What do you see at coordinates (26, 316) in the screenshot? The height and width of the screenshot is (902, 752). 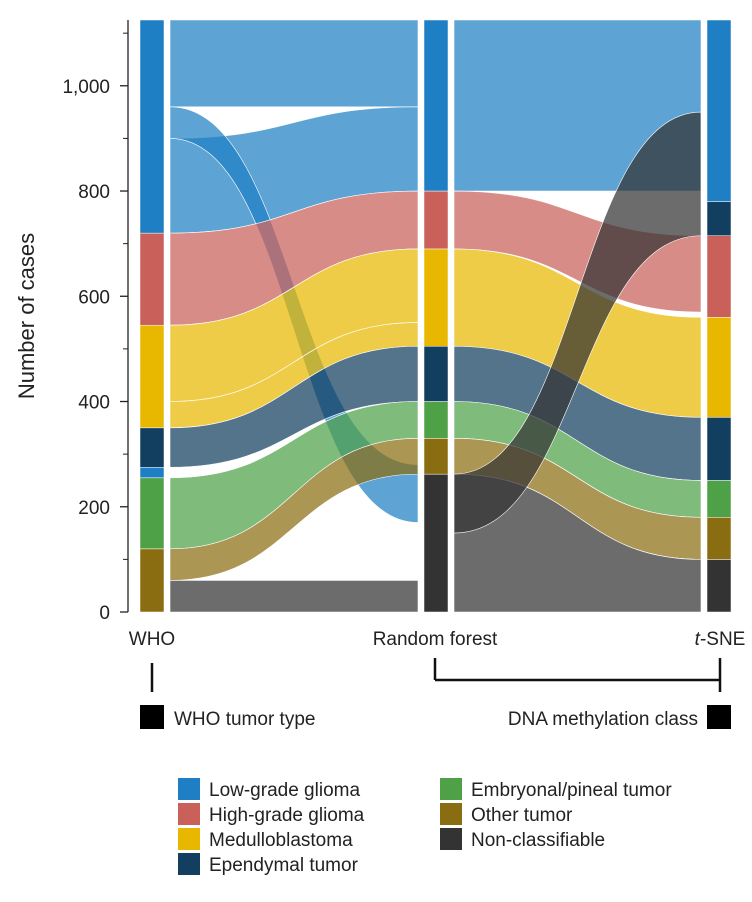 I see `y-axis-label: Number of cases` at bounding box center [26, 316].